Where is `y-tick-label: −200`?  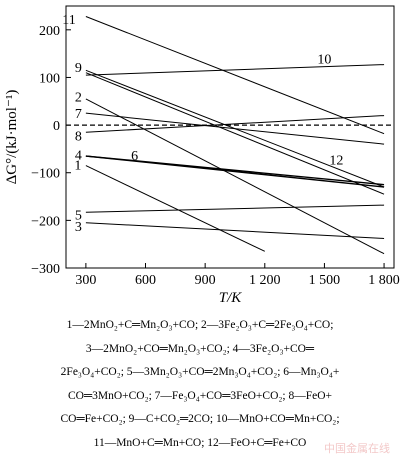 y-tick-label: −200 is located at coordinates (45, 221).